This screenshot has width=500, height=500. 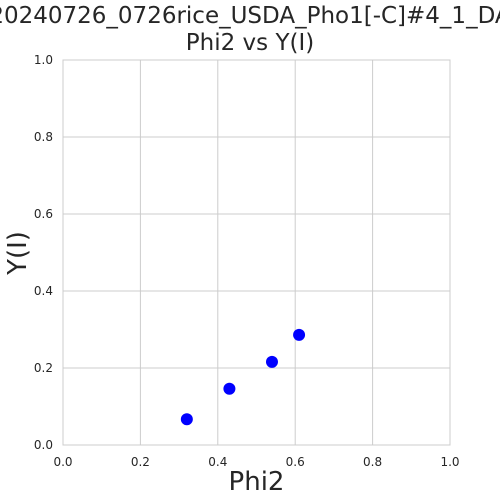 I want to click on y-tick-labels: 0.0 0.2 0.4 0.6 0.8 1.0, so click(x=43, y=252).